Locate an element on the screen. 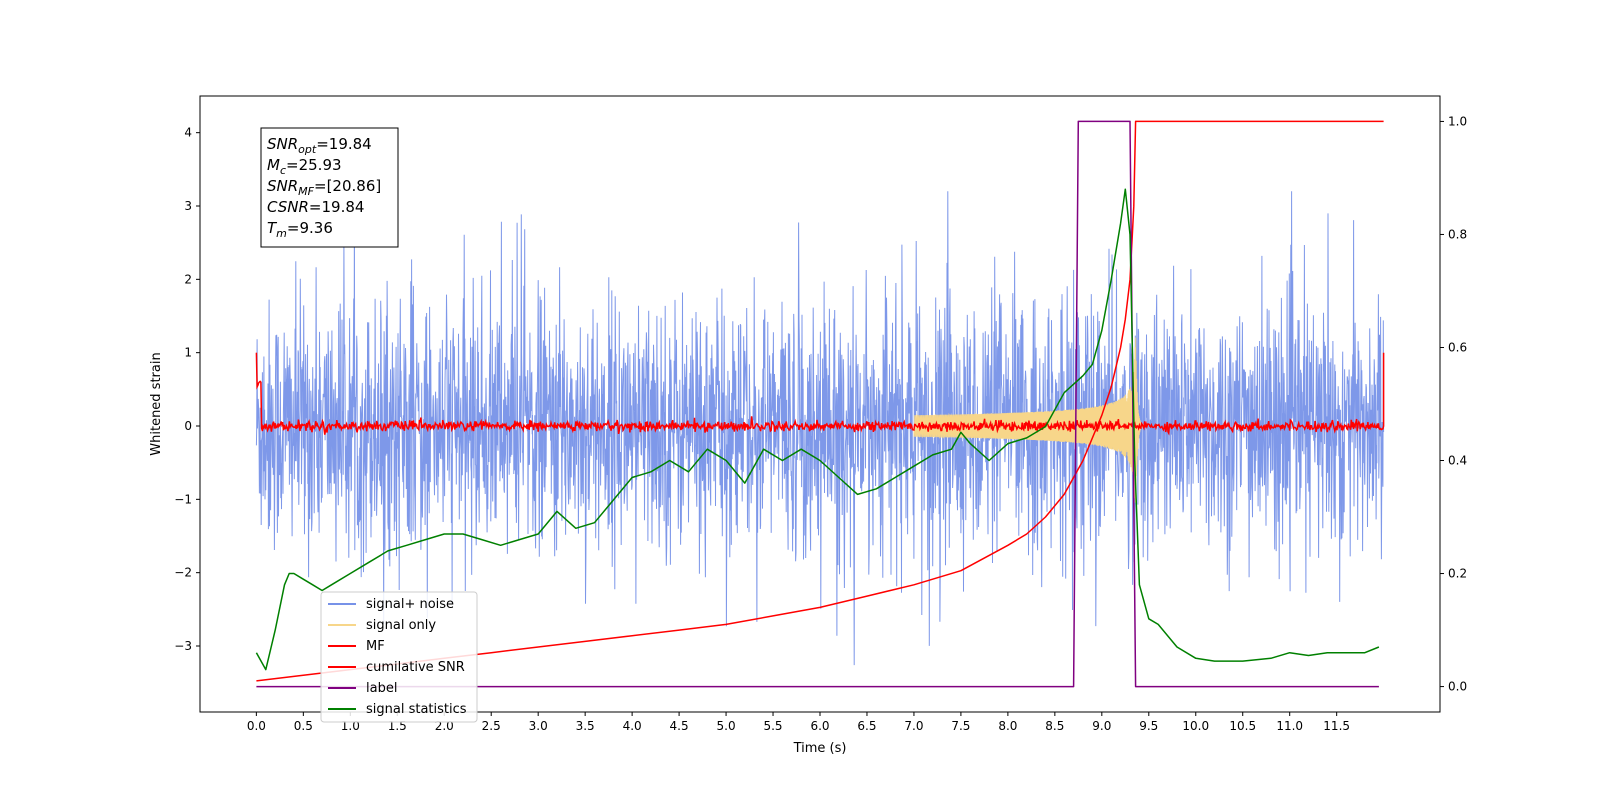 The height and width of the screenshot is (804, 1600). annotation-line: SNRopt=19.84 is located at coordinates (319, 145).